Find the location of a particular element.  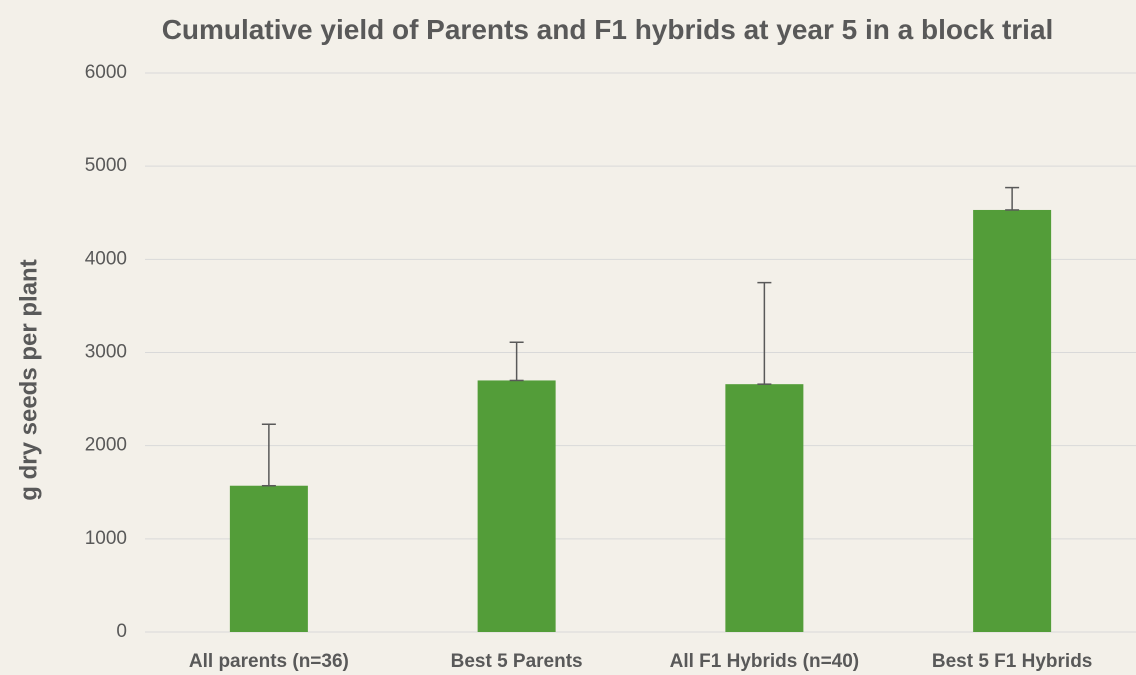

y-tick-label: 3000 is located at coordinates (106, 352).